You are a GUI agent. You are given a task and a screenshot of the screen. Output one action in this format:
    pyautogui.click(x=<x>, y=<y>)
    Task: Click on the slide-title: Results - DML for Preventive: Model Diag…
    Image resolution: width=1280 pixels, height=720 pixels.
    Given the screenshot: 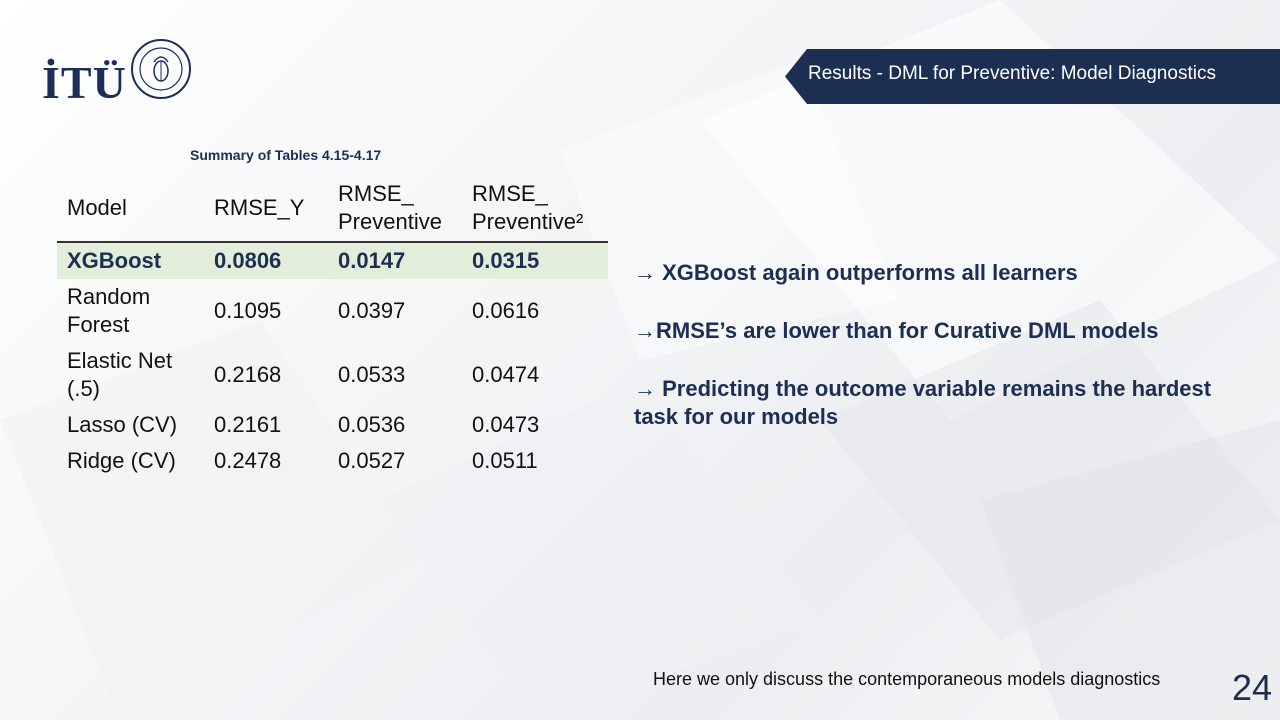 What is the action you would take?
    pyautogui.click(x=1012, y=73)
    